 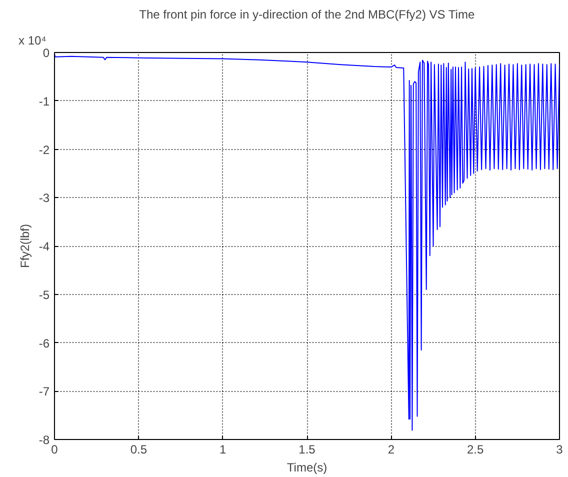 What do you see at coordinates (44, 343) in the screenshot?
I see `y-tick-label: -6` at bounding box center [44, 343].